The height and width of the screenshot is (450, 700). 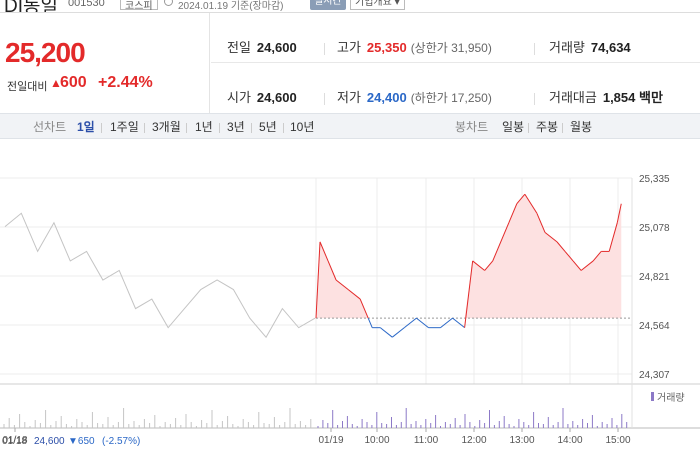 What do you see at coordinates (231, 6) in the screenshot?
I see `date-text: 2024.01.19 기준(장마감)` at bounding box center [231, 6].